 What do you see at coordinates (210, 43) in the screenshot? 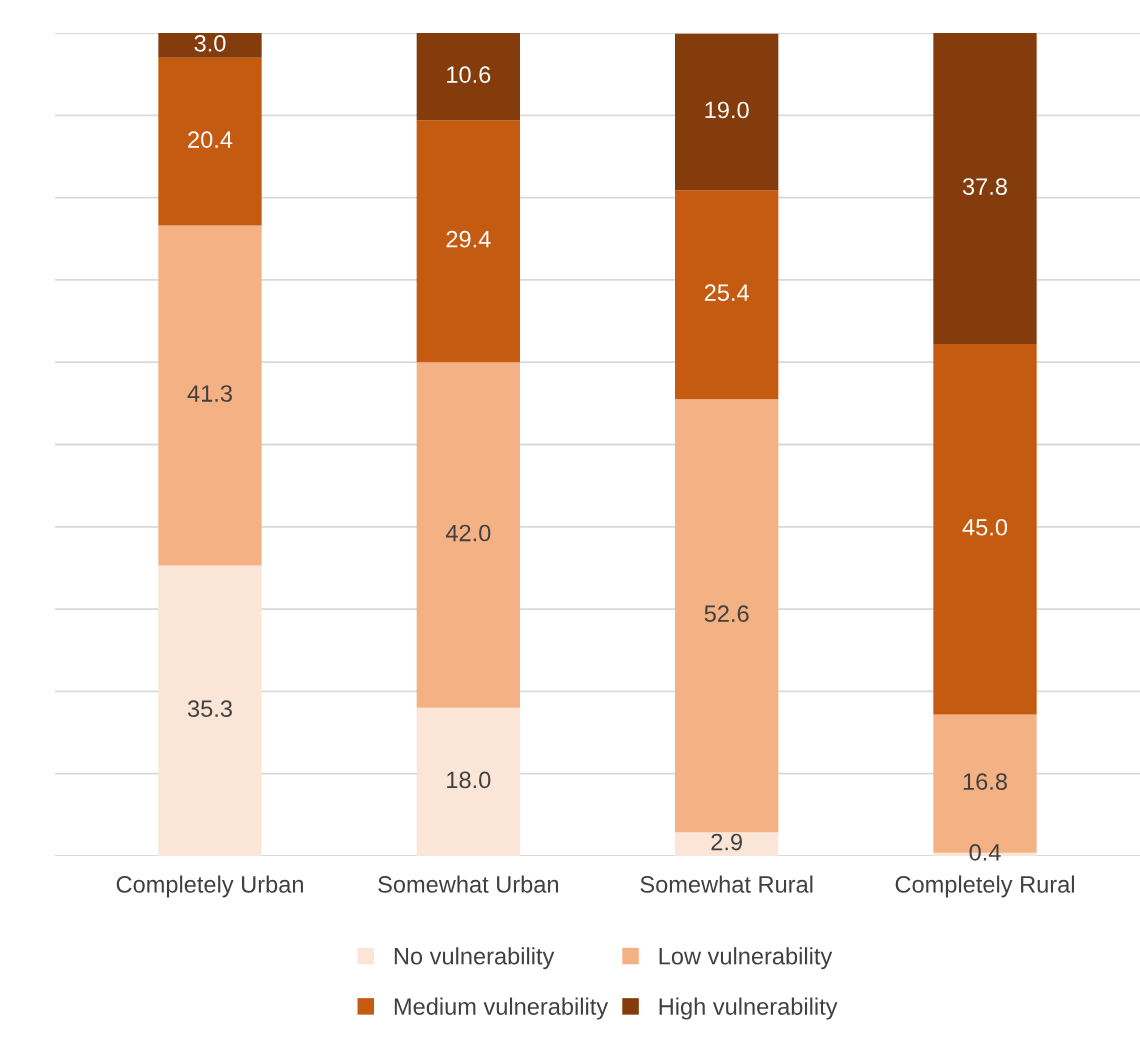
I see `data-label: 3.0` at bounding box center [210, 43].